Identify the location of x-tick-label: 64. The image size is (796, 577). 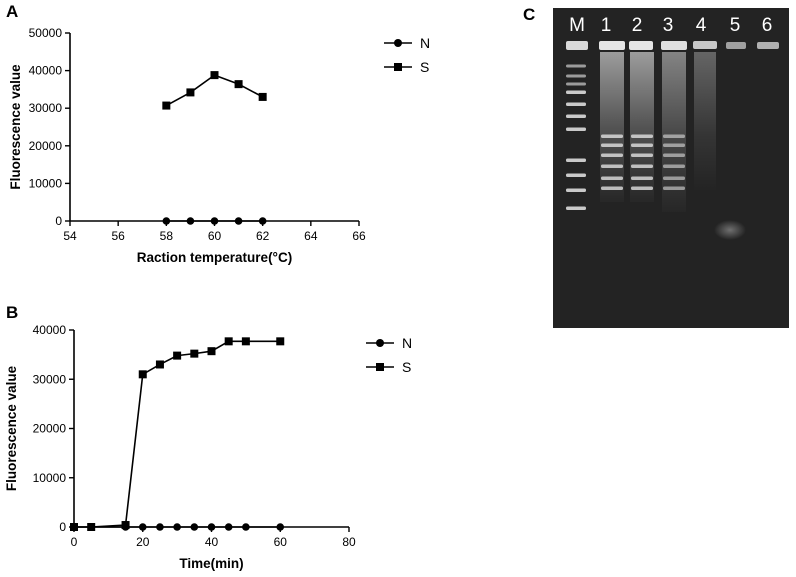
(311, 236).